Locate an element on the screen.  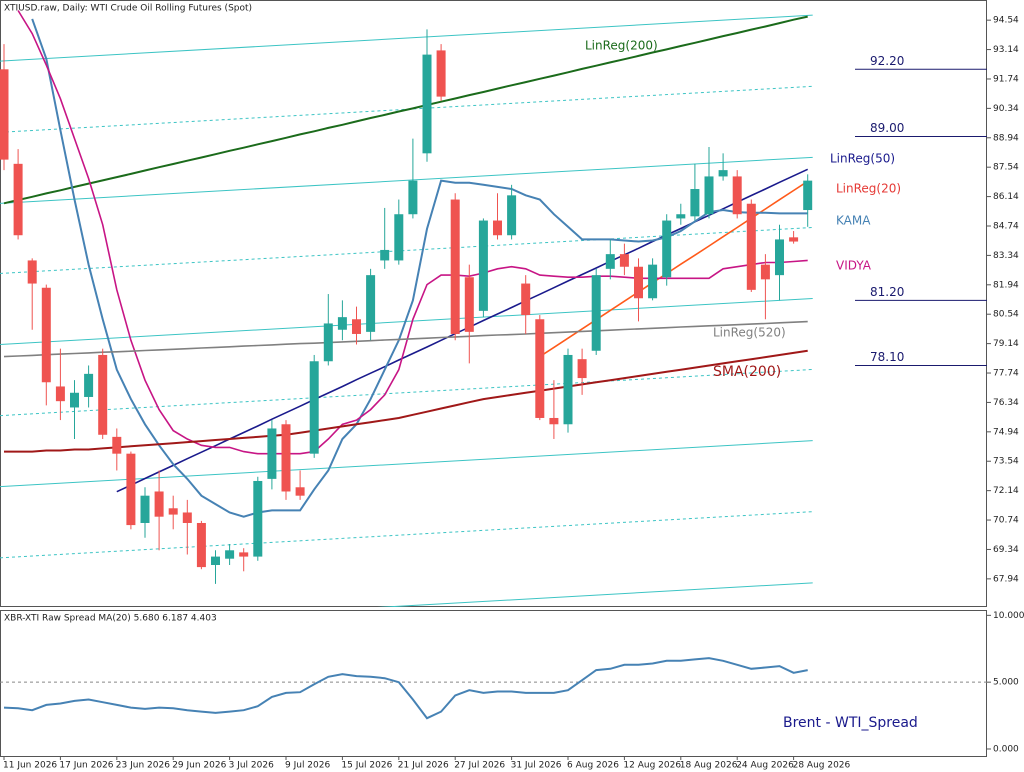
annotation: Brent - WTI_Spread is located at coordinates (850, 723).